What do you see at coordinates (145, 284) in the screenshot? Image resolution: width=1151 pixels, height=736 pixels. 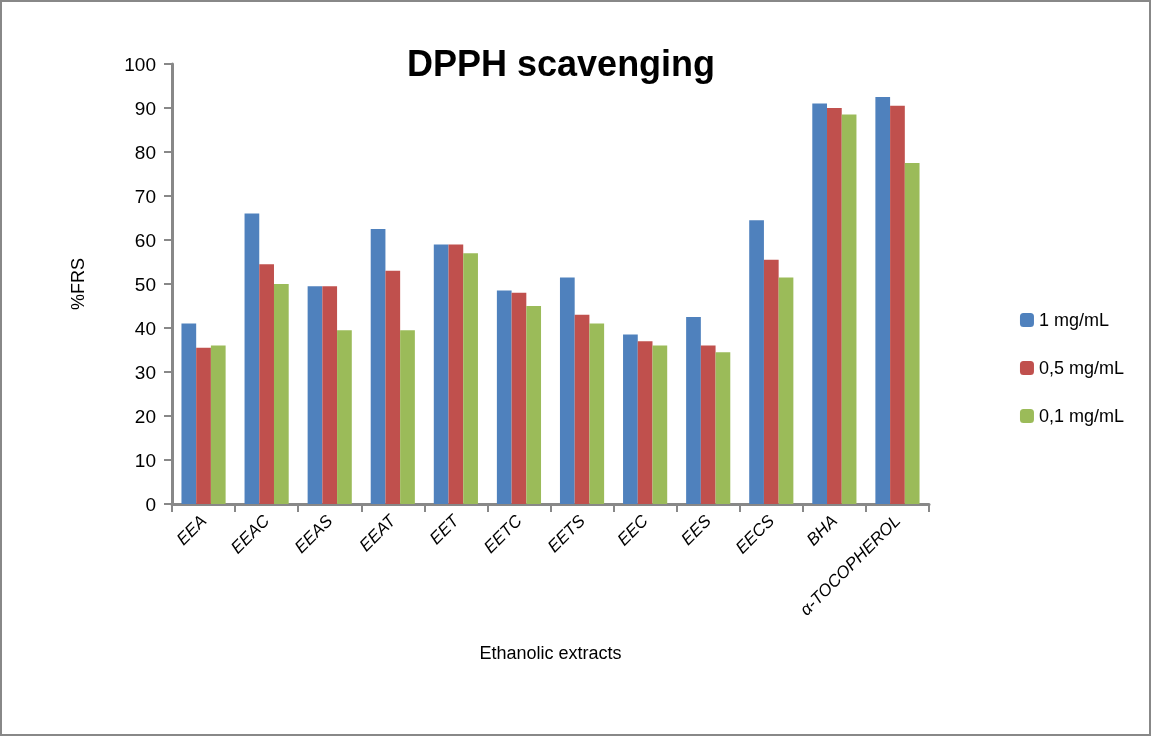 I see `y-tick-label: 50` at bounding box center [145, 284].